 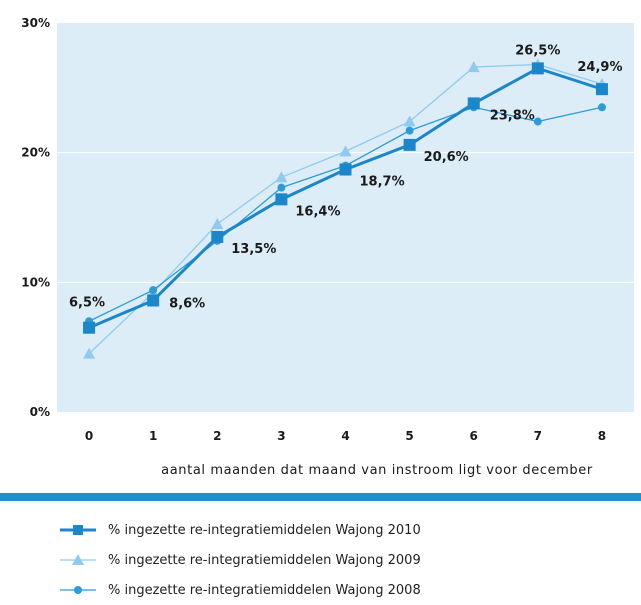 What do you see at coordinates (187, 303) in the screenshot?
I see `data-label: 8,6%` at bounding box center [187, 303].